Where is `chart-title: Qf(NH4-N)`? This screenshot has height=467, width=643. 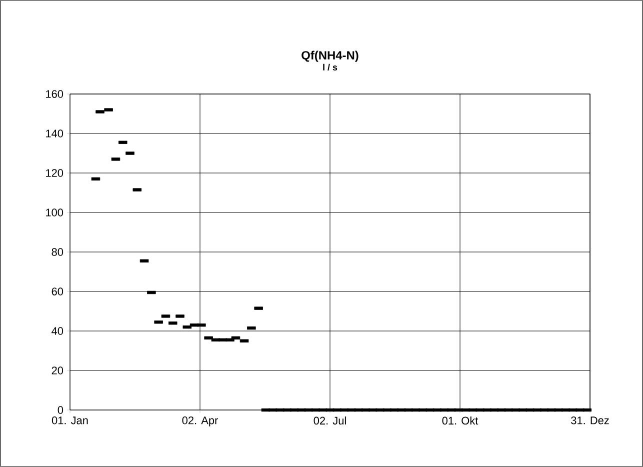
chart-title: Qf(NH4-N) is located at coordinates (330, 56).